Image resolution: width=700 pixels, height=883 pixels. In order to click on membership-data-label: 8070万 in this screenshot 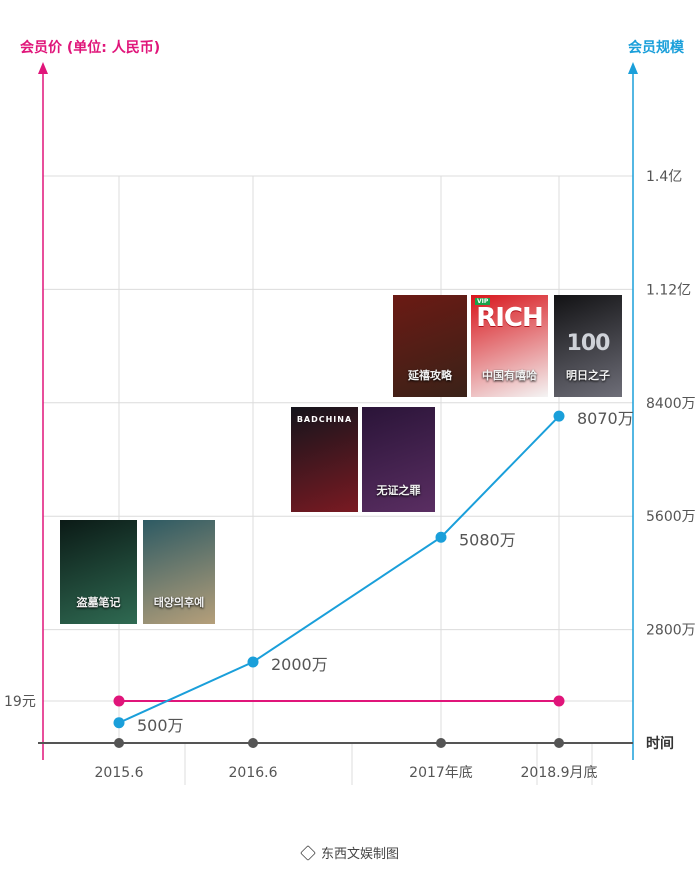, I will do `click(605, 418)`.